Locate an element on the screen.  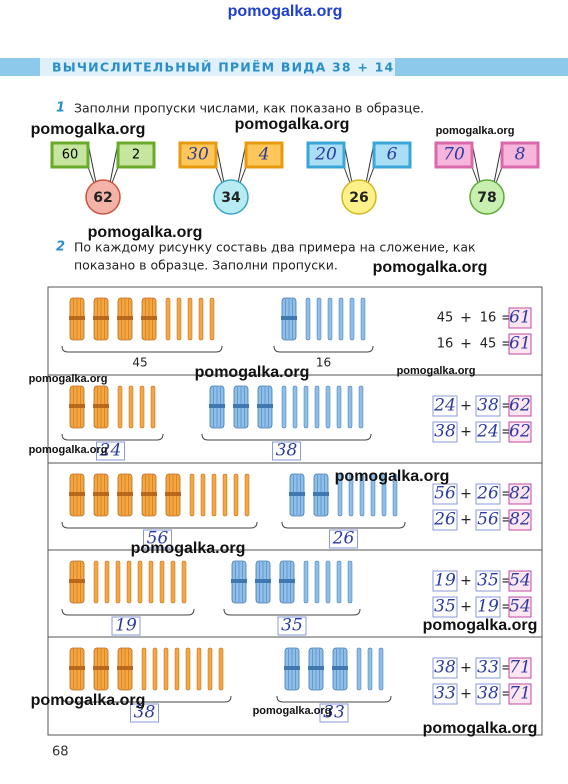
sum: 61 is located at coordinates (520, 344).